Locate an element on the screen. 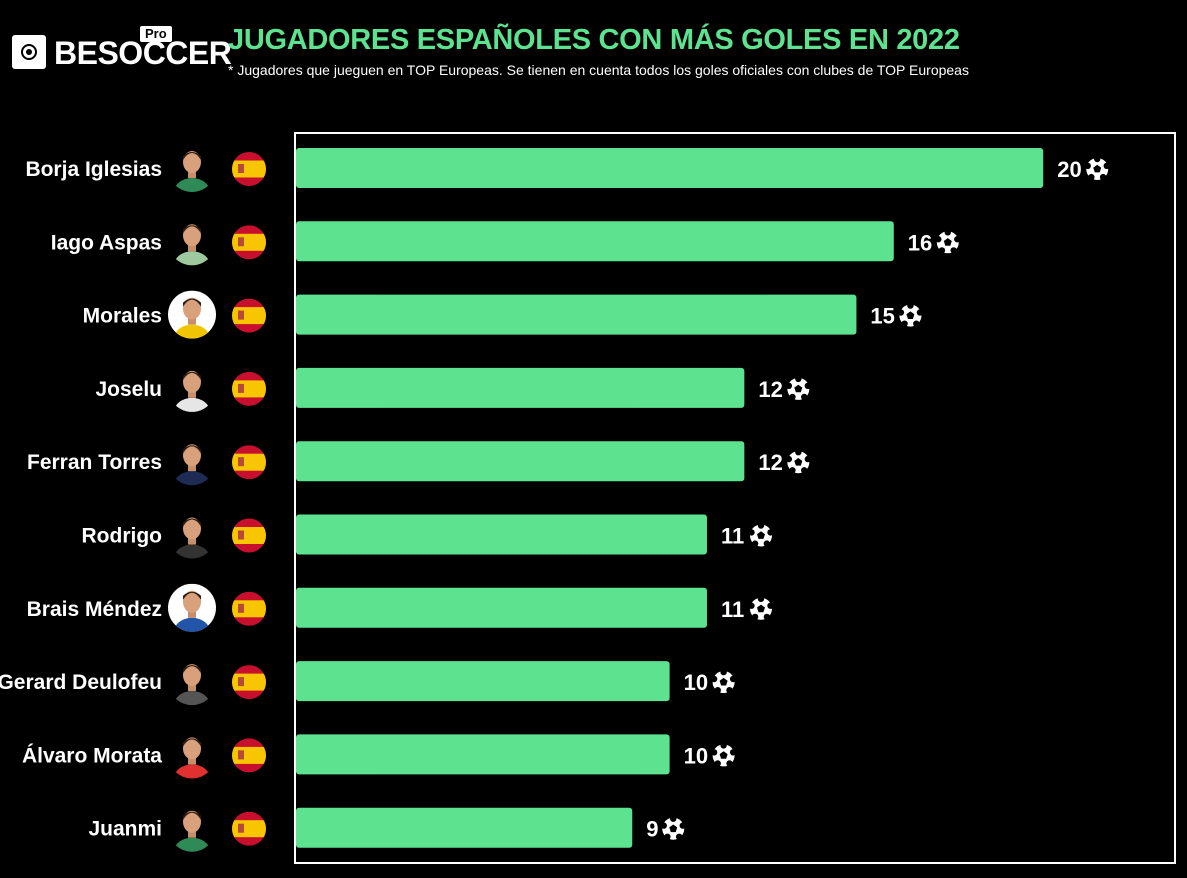 The width and height of the screenshot is (1187, 878). pro-badge: Pro is located at coordinates (156, 34).